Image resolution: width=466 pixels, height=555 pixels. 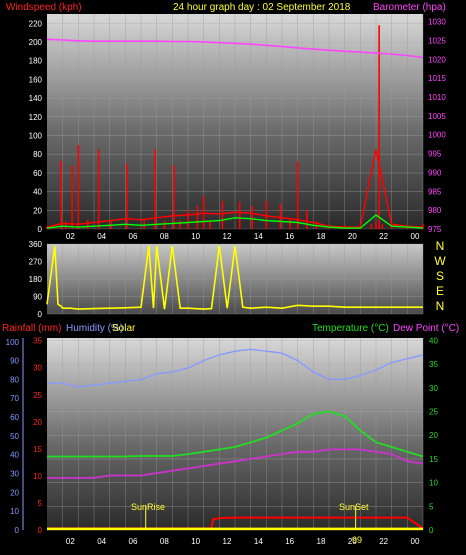 What do you see at coordinates (36, 244) in the screenshot?
I see `tick-label: 360` at bounding box center [36, 244].